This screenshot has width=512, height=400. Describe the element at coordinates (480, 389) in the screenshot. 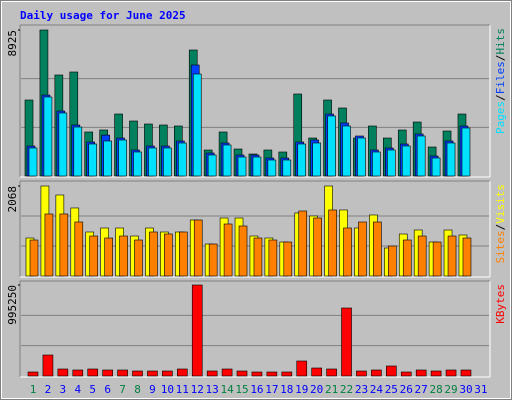

I see `x-tick-label: 31` at that location.